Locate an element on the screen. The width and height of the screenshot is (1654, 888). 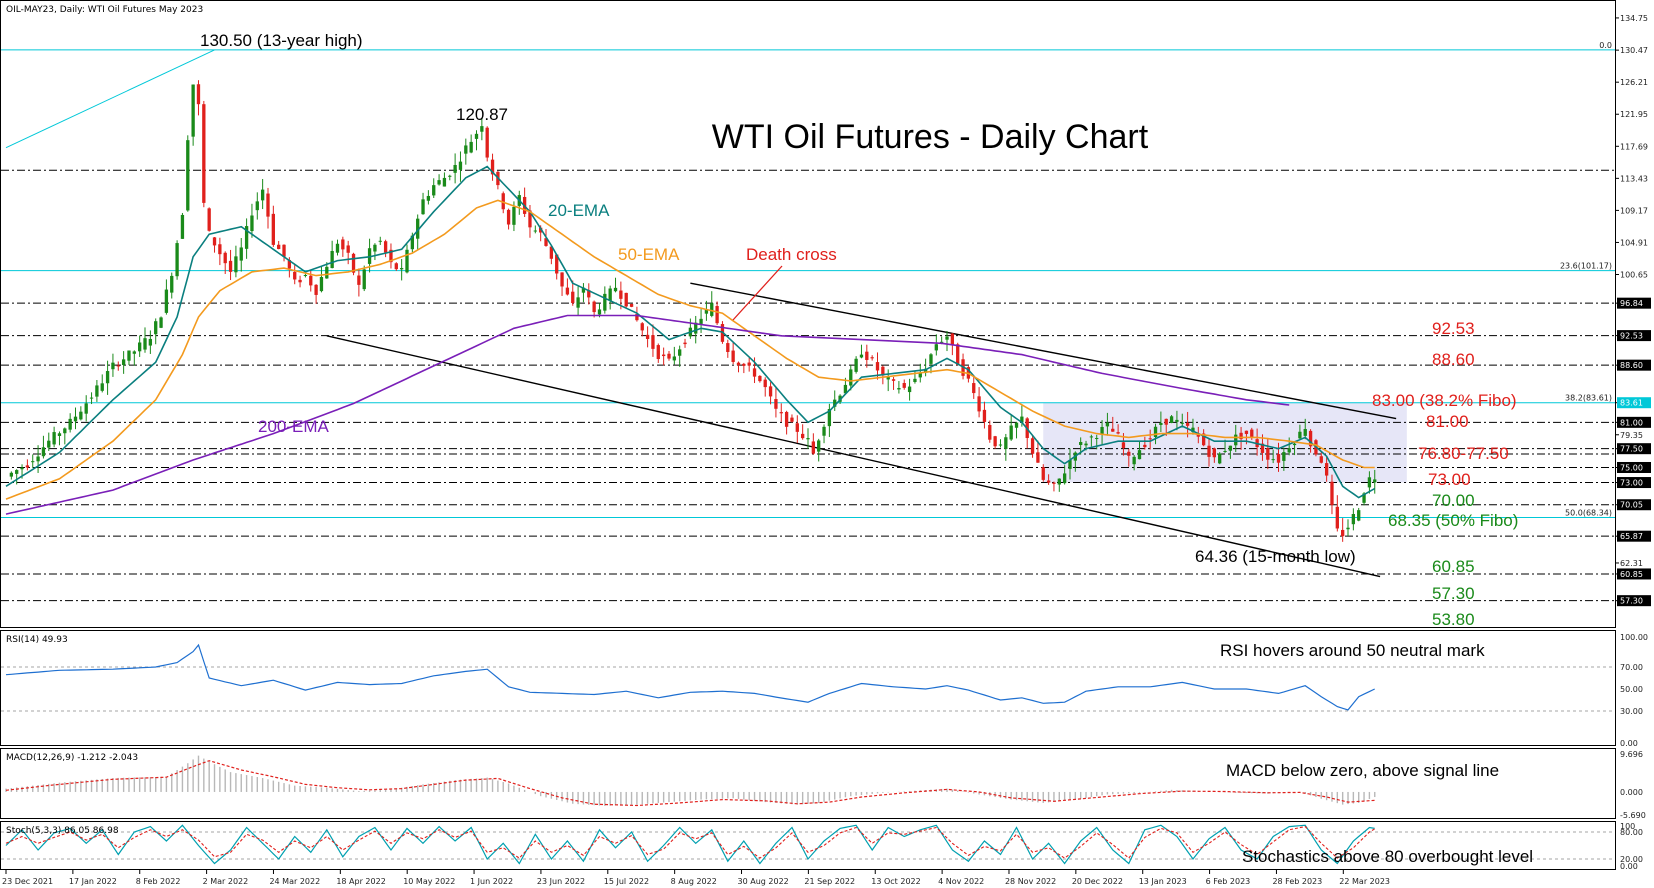
price-tick-label: 130.47 is located at coordinates (1634, 50).